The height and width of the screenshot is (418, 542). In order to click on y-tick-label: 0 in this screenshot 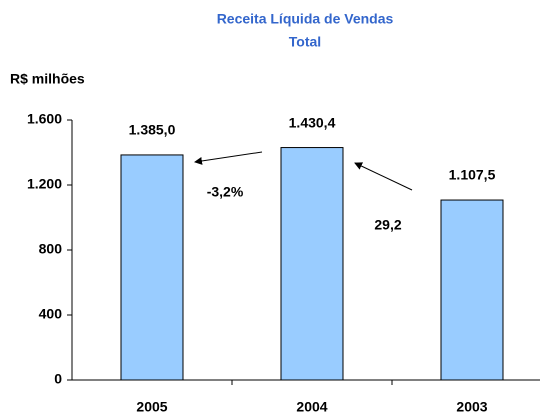, I will do `click(58, 379)`.